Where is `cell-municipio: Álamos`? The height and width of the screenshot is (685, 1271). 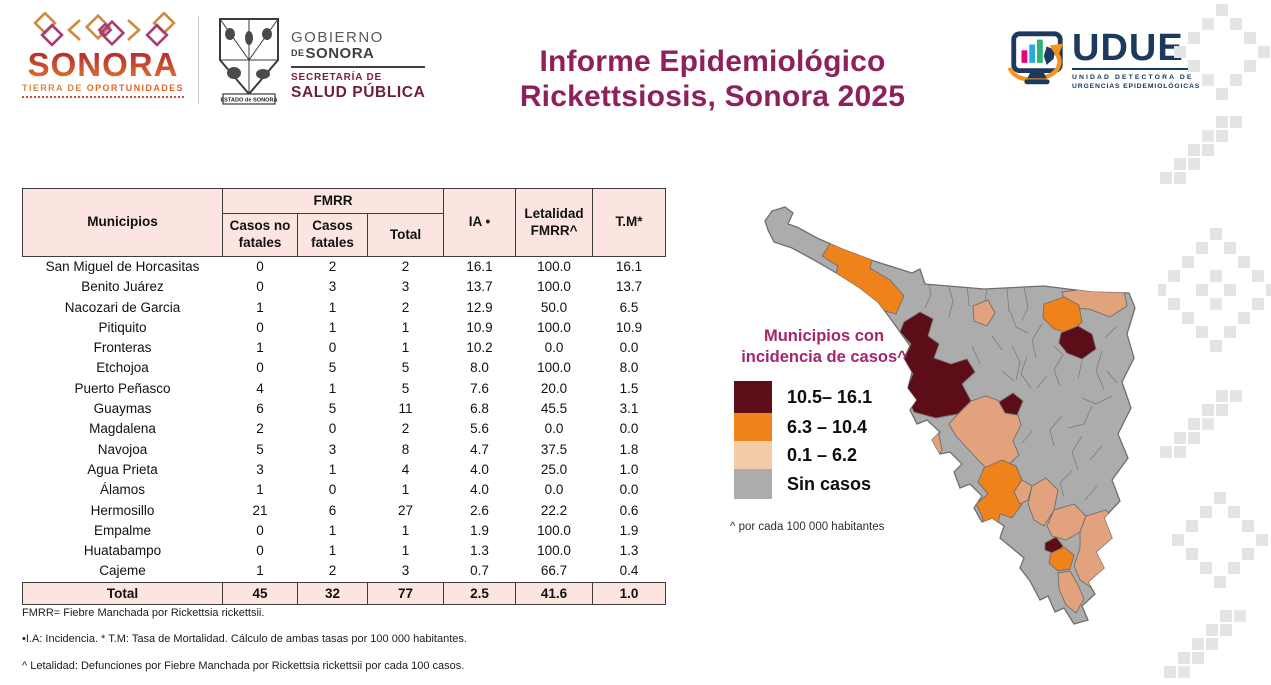
cell-municipio: Álamos is located at coordinates (122, 490).